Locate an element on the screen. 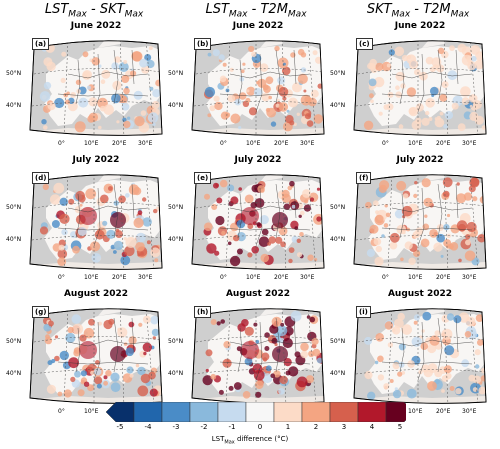 The width and height of the screenshot is (500, 449). panel-tag: (g) is located at coordinates (41, 312).